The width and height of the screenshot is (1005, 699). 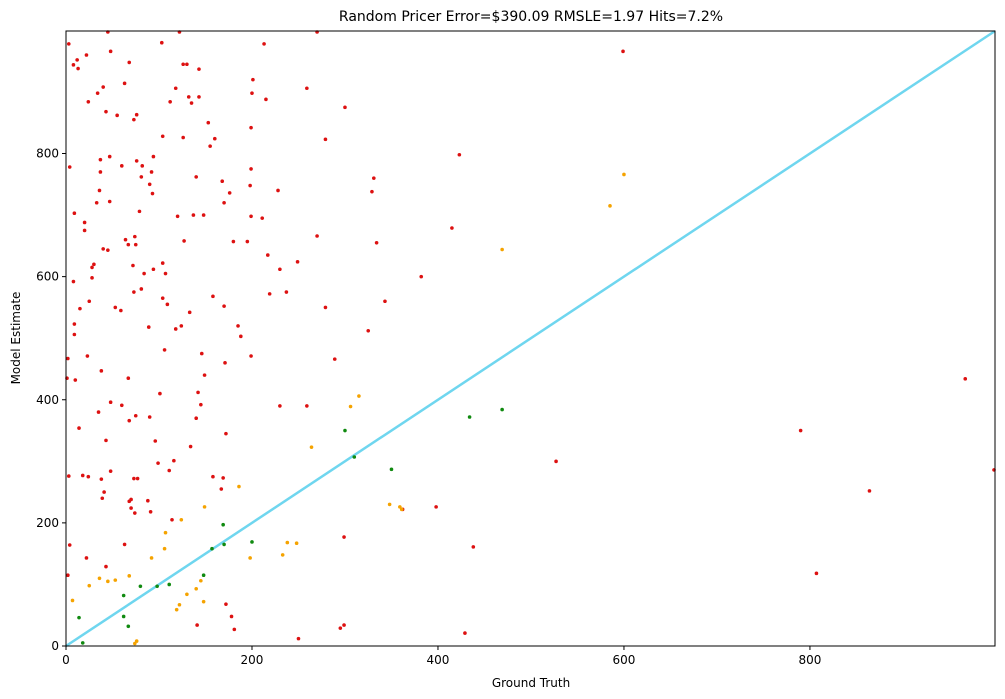 I want to click on y-tick-label: 400, so click(x=47, y=400).